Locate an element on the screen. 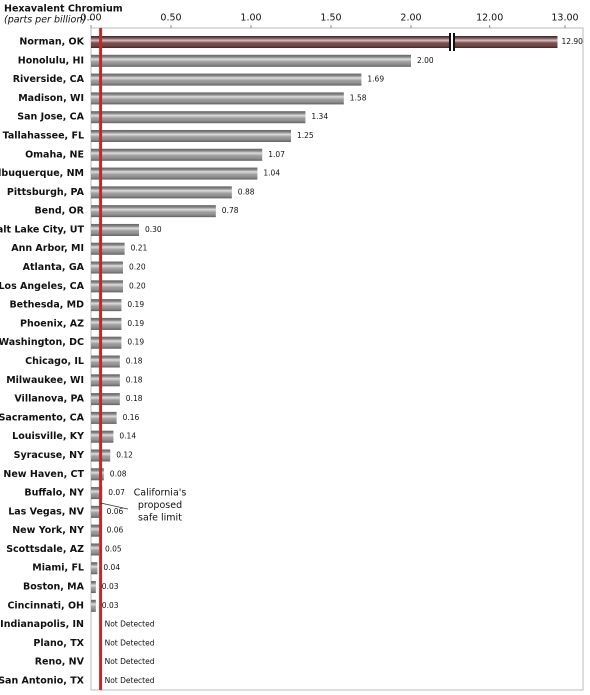  axis-title: Hexavalent Chromium is located at coordinates (63, 9).